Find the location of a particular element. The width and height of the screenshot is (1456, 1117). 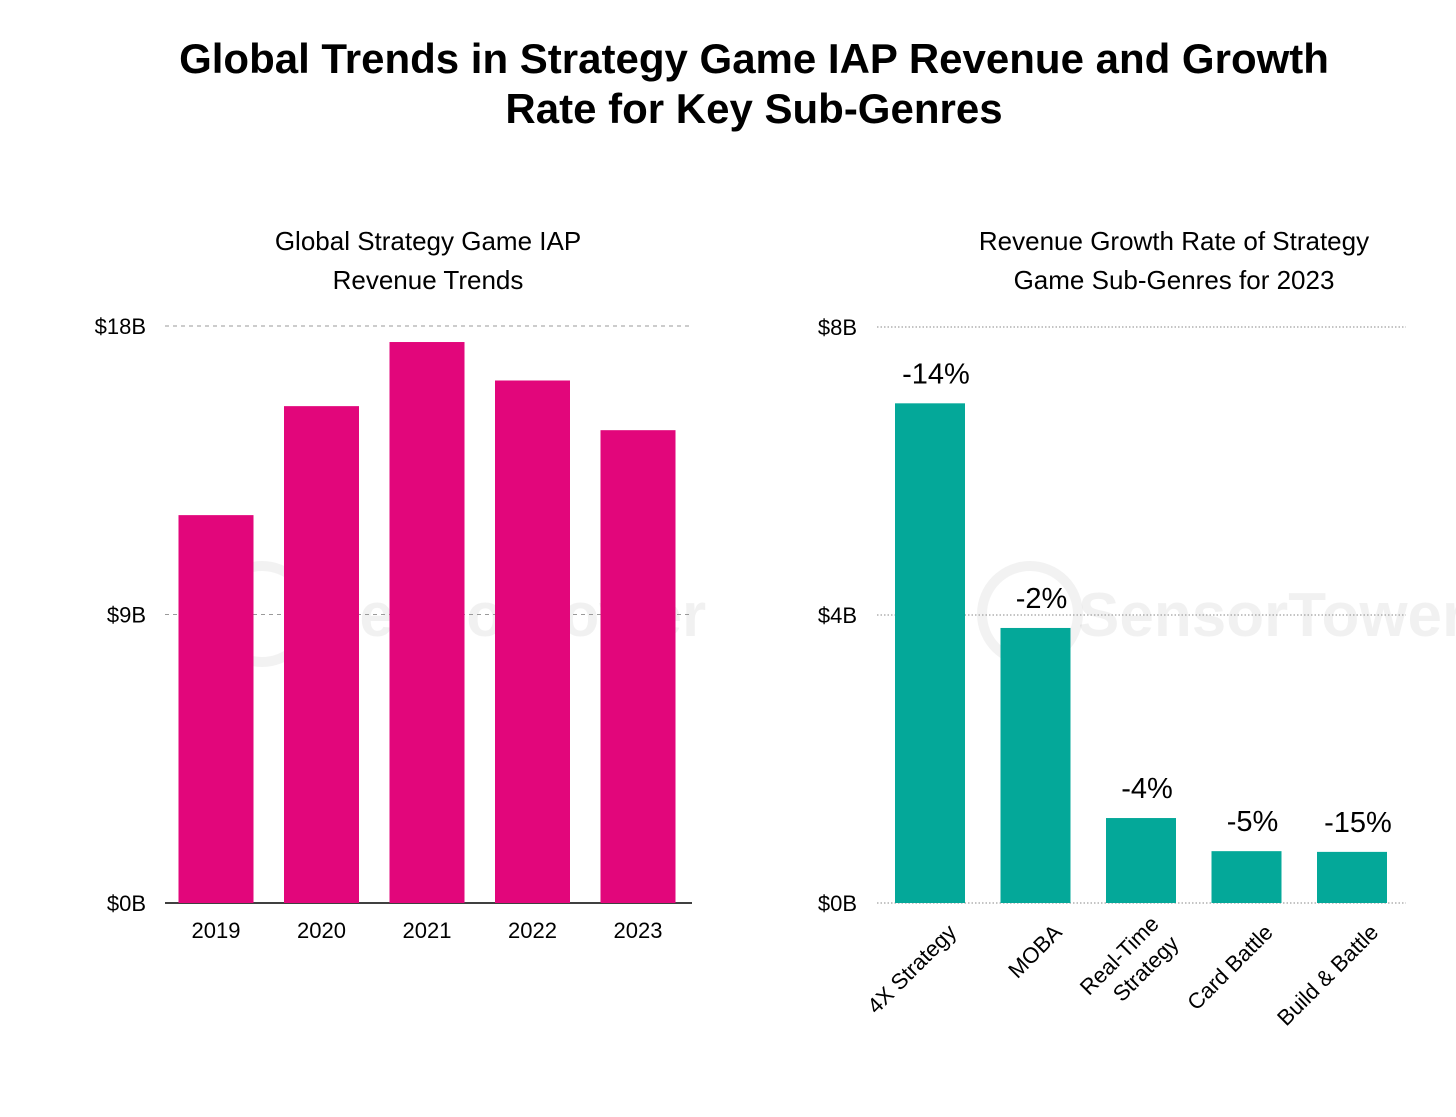

left-chart-title: Global Strategy Game IAP Revenue Trends is located at coordinates (428, 261).